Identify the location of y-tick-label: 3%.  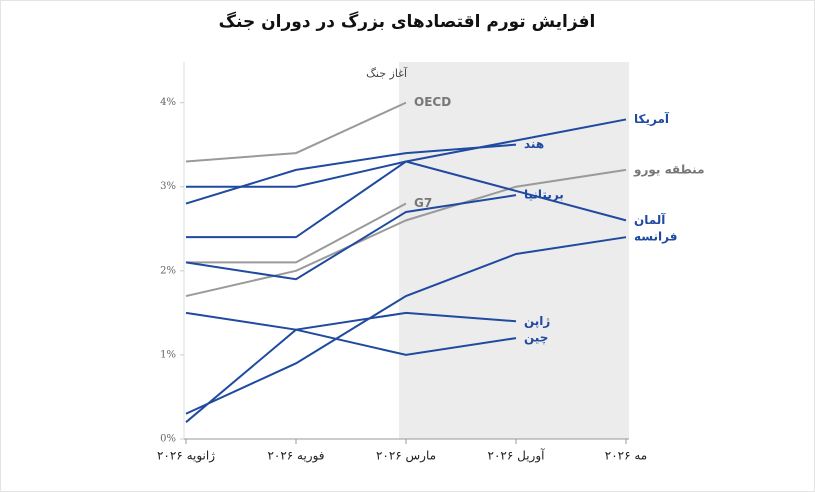
(168, 186).